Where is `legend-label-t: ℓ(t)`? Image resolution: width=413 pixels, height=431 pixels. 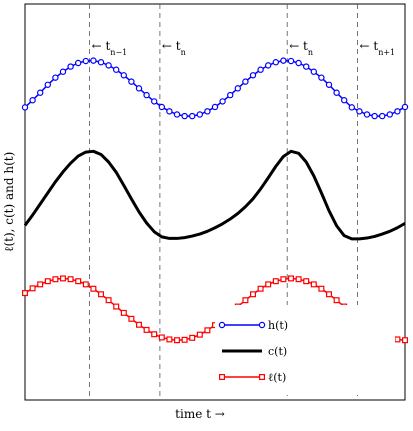
legend-label-t: ℓ(t) is located at coordinates (277, 377).